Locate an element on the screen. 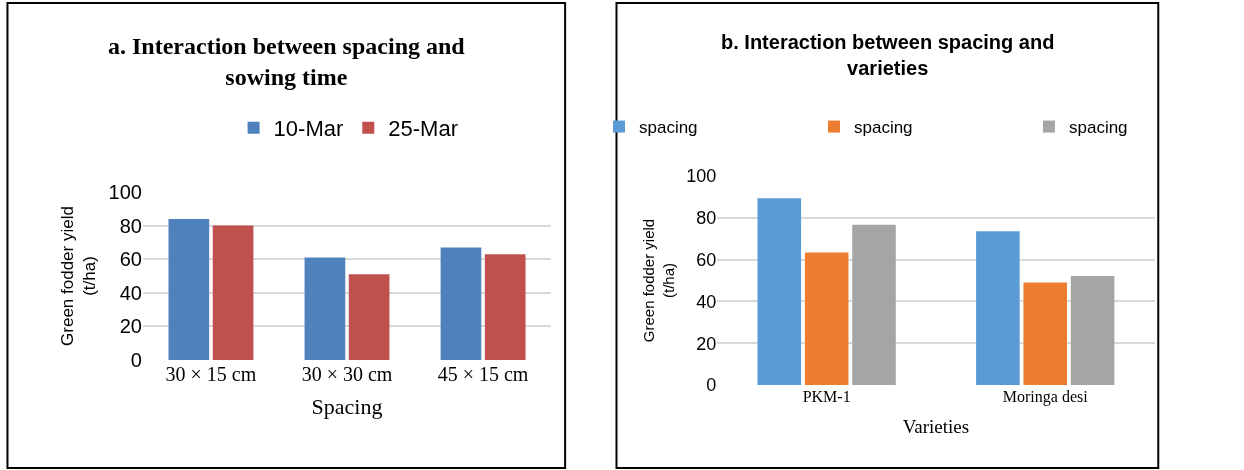 The width and height of the screenshot is (1244, 470). chart-title: b. Interaction between spacing and varieties is located at coordinates (888, 55).